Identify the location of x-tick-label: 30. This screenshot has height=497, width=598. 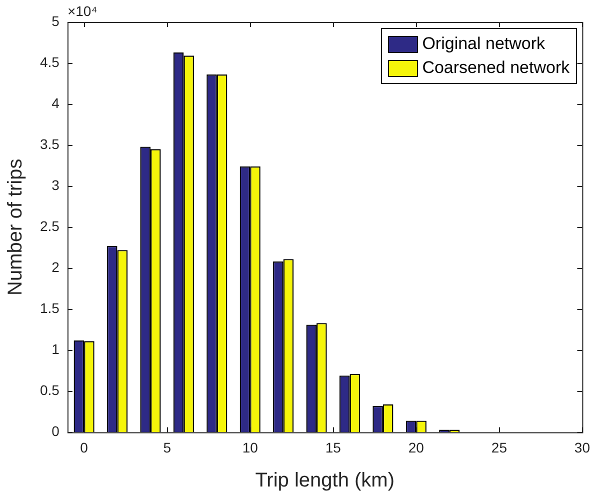
(582, 447).